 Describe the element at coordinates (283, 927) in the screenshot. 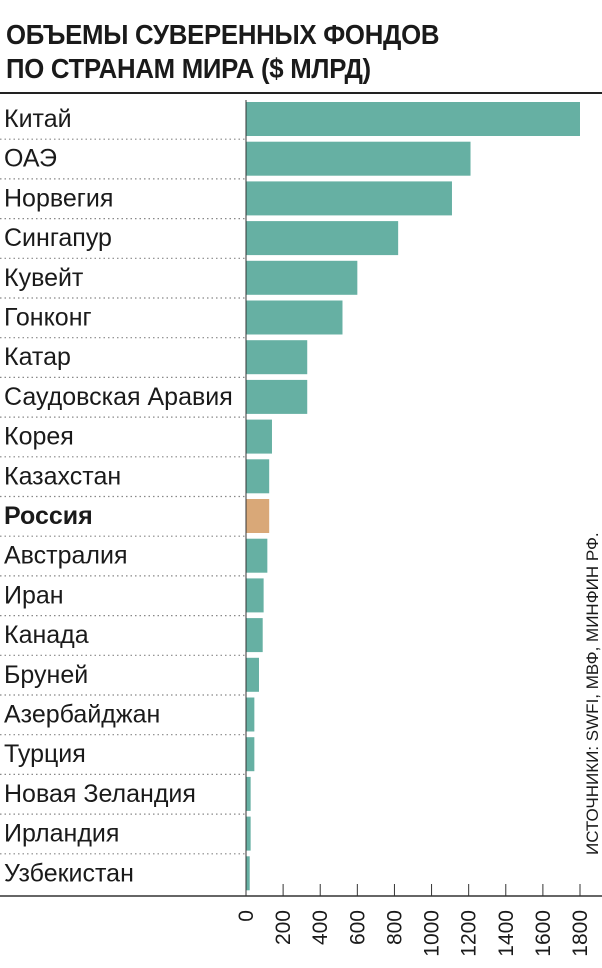

I see `x-tick-label-2: 200` at that location.